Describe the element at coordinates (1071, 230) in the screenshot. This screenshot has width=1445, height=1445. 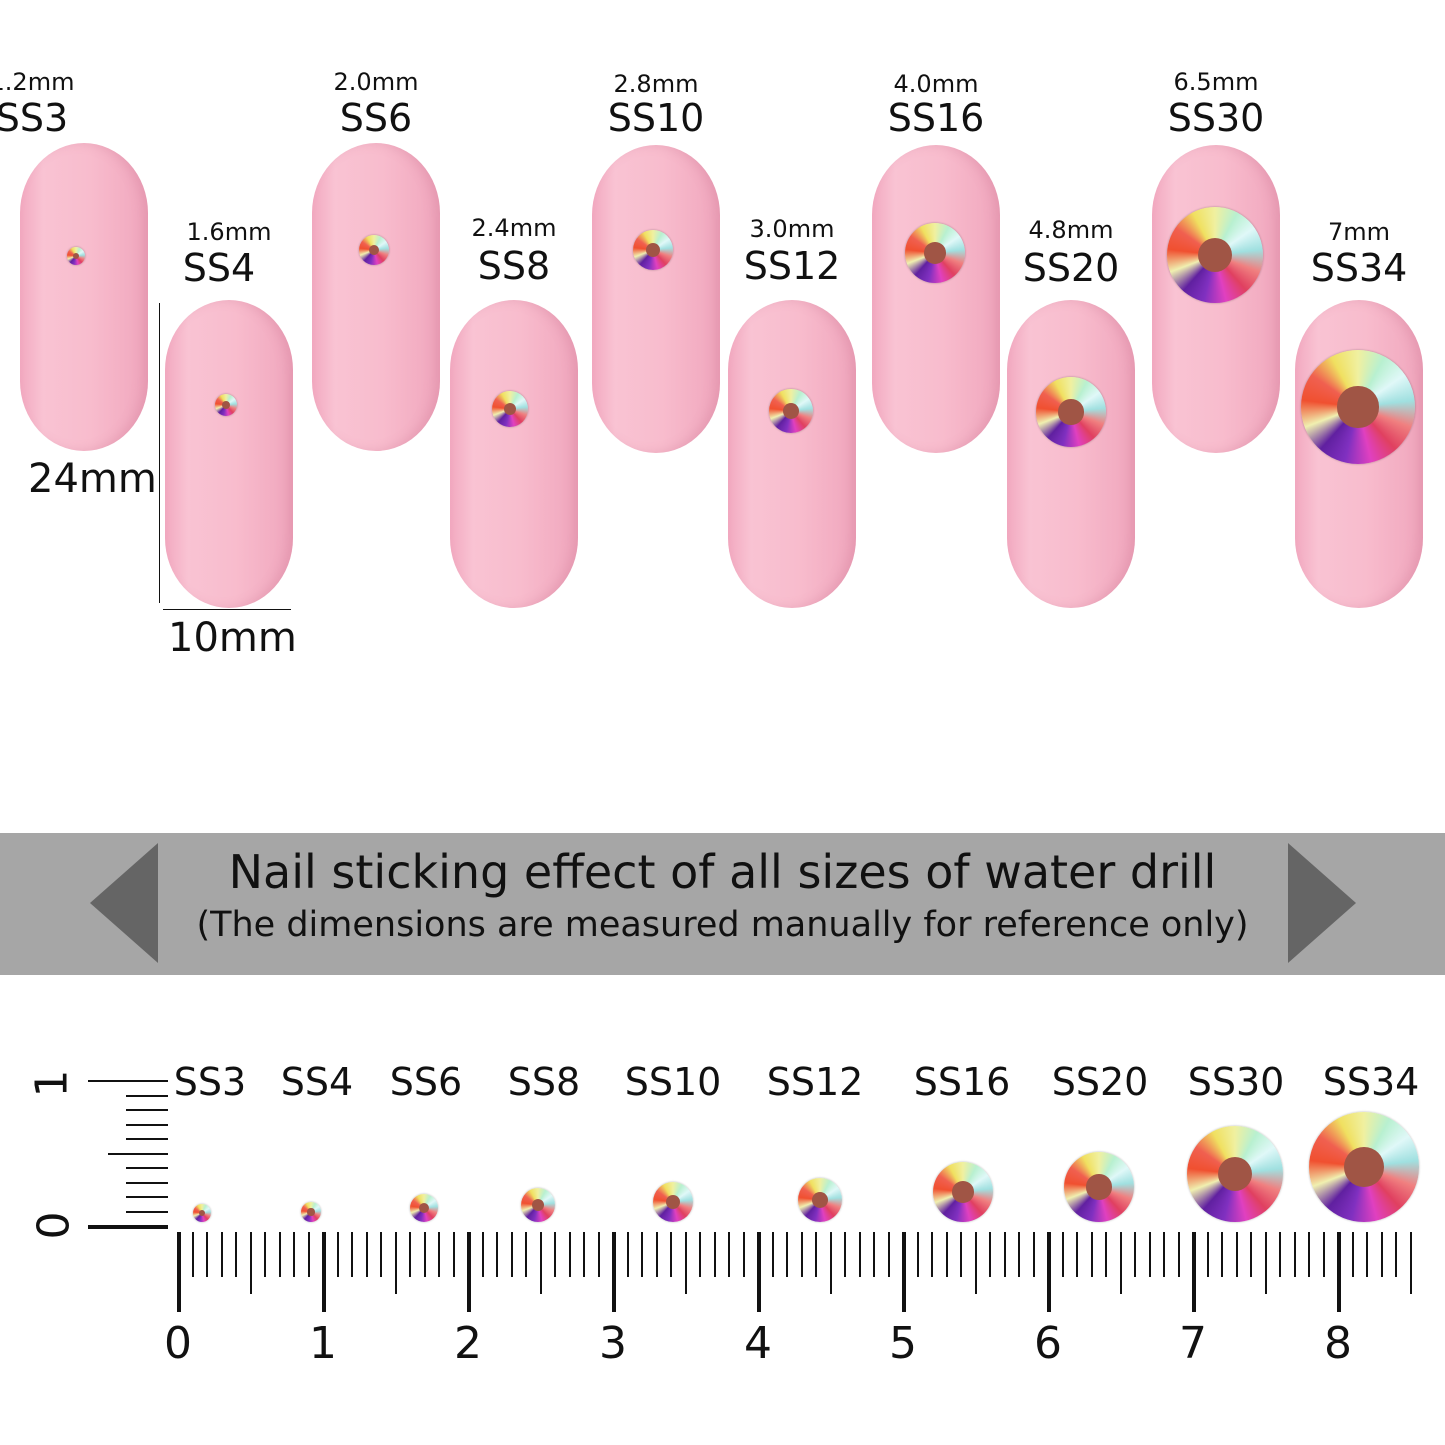
I see `size-mm-label: 4.8mm` at that location.